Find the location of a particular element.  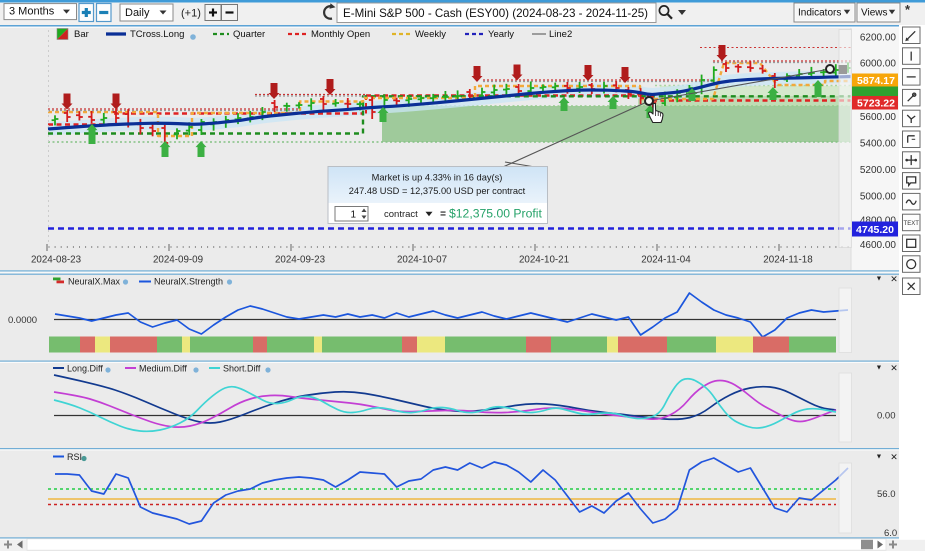

svg-text: 5200.00 is located at coordinates (878, 170).